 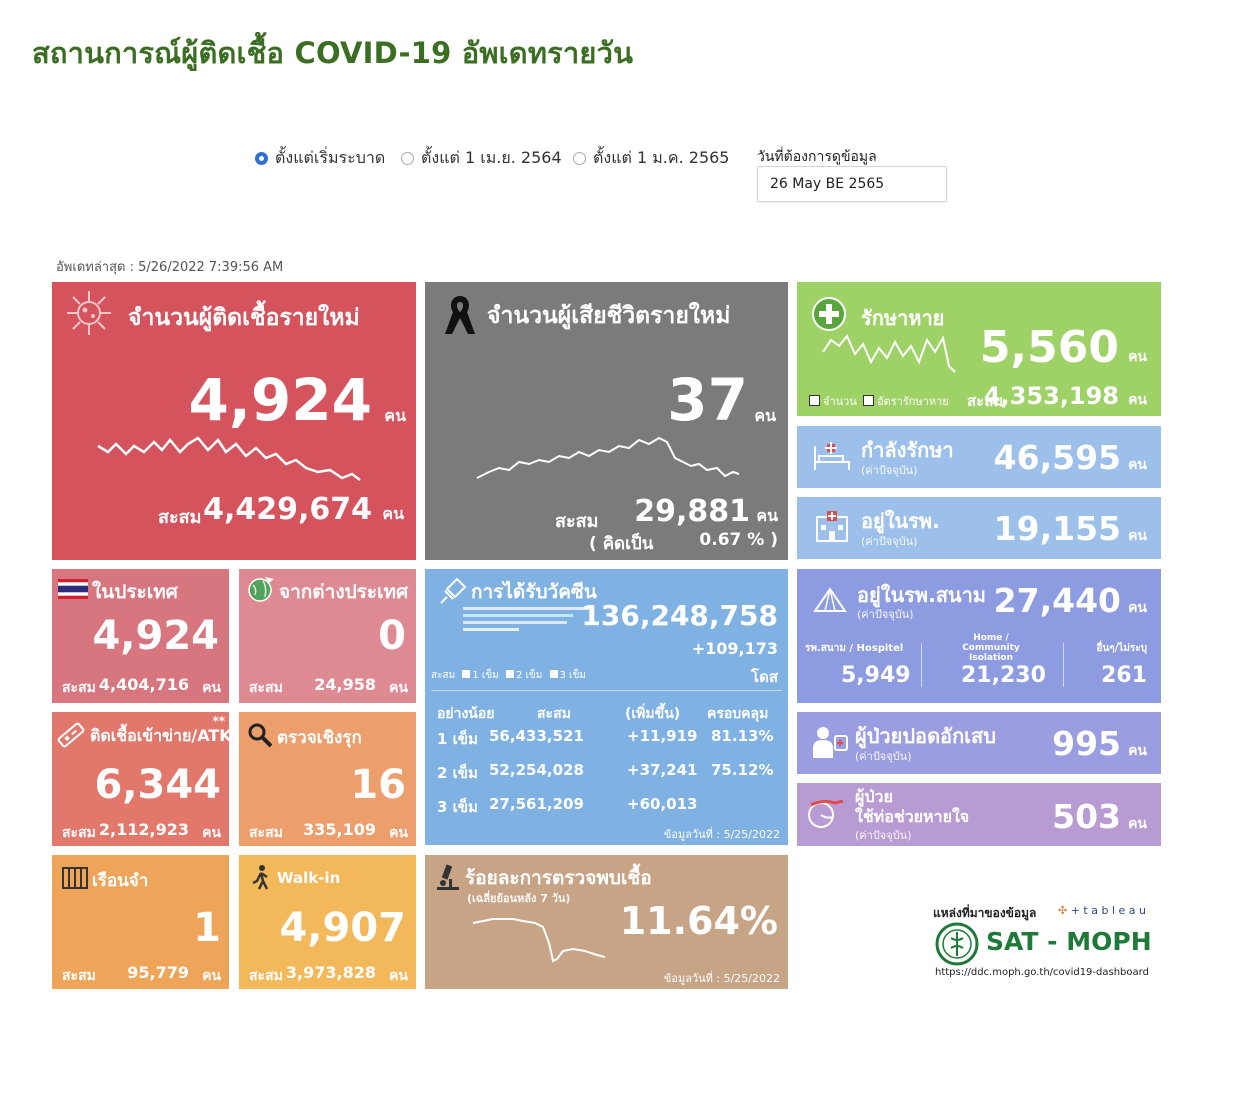 I want to click on field-hospital-value: 27,440, so click(x=1057, y=600).